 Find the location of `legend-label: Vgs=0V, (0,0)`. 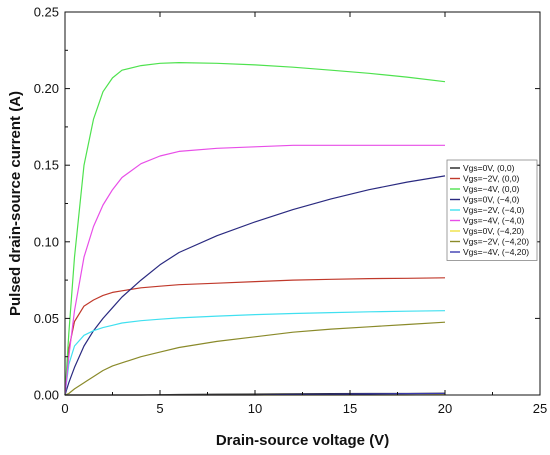

legend-label: Vgs=0V, (0,0) is located at coordinates (489, 168).